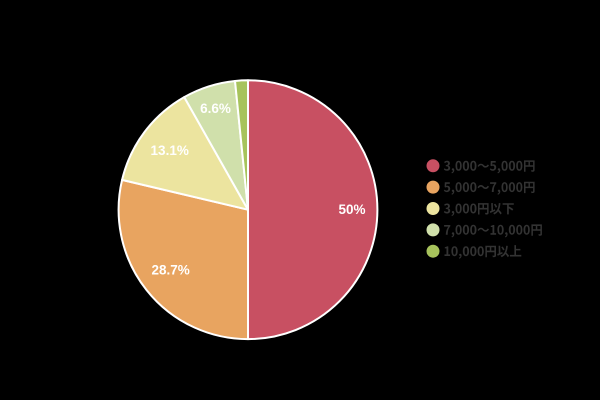 This screenshot has height=400, width=600. I want to click on svg-text: 50%, so click(351, 209).